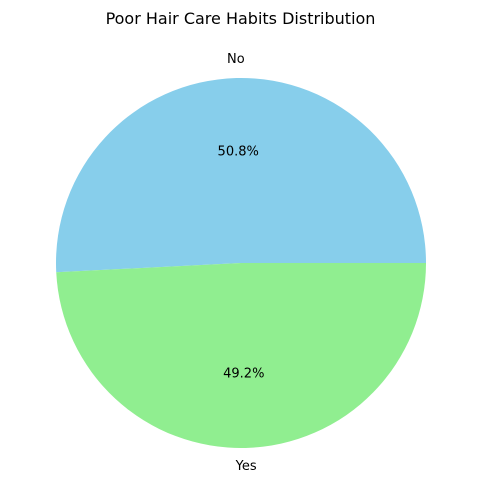 The height and width of the screenshot is (504, 481). I want to click on chart-title: Poor Hair Care Habits Distribution, so click(241, 18).